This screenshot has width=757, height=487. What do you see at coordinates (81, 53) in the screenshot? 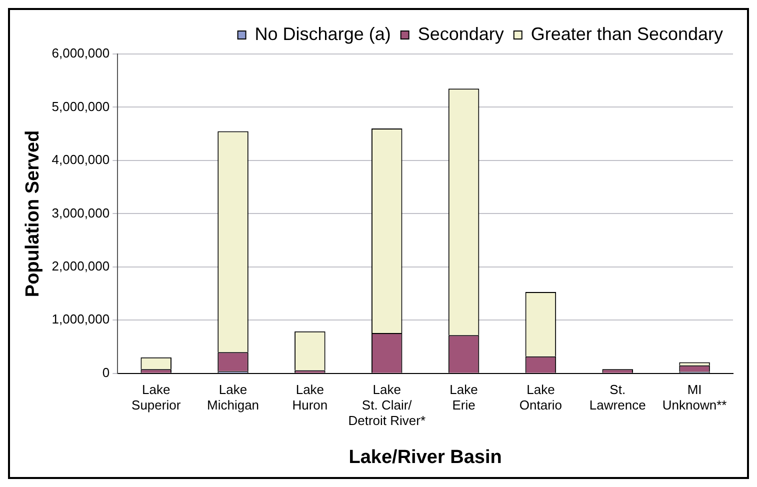
I see `y-tick-label: 6,000,000` at bounding box center [81, 53].